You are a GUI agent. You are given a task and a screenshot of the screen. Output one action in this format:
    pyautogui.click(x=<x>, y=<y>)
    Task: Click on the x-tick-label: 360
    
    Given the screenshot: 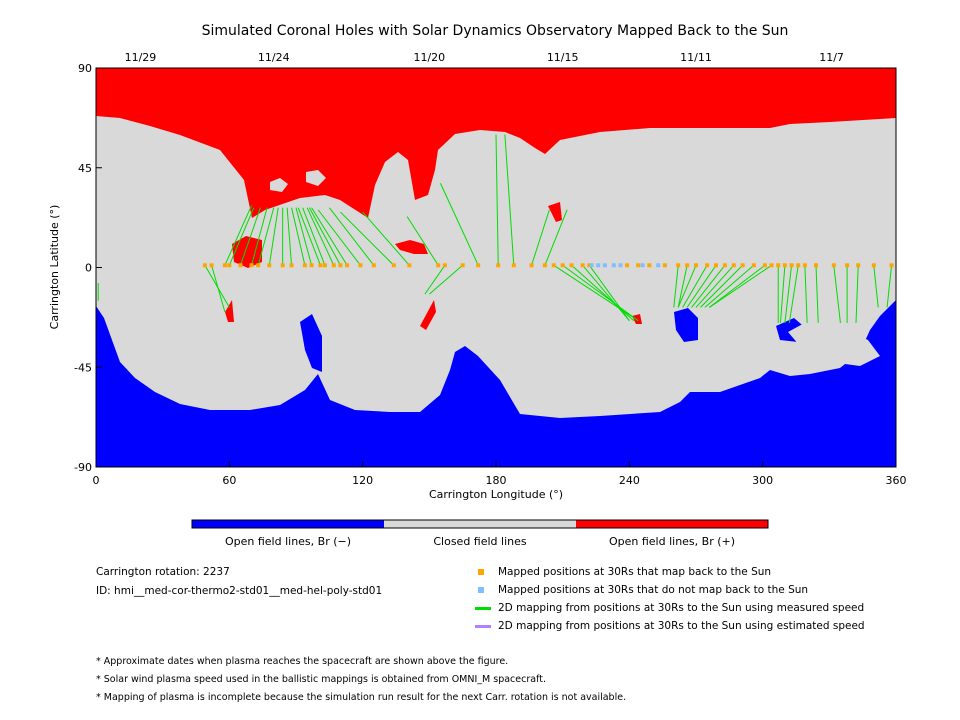 What is the action you would take?
    pyautogui.click(x=896, y=480)
    